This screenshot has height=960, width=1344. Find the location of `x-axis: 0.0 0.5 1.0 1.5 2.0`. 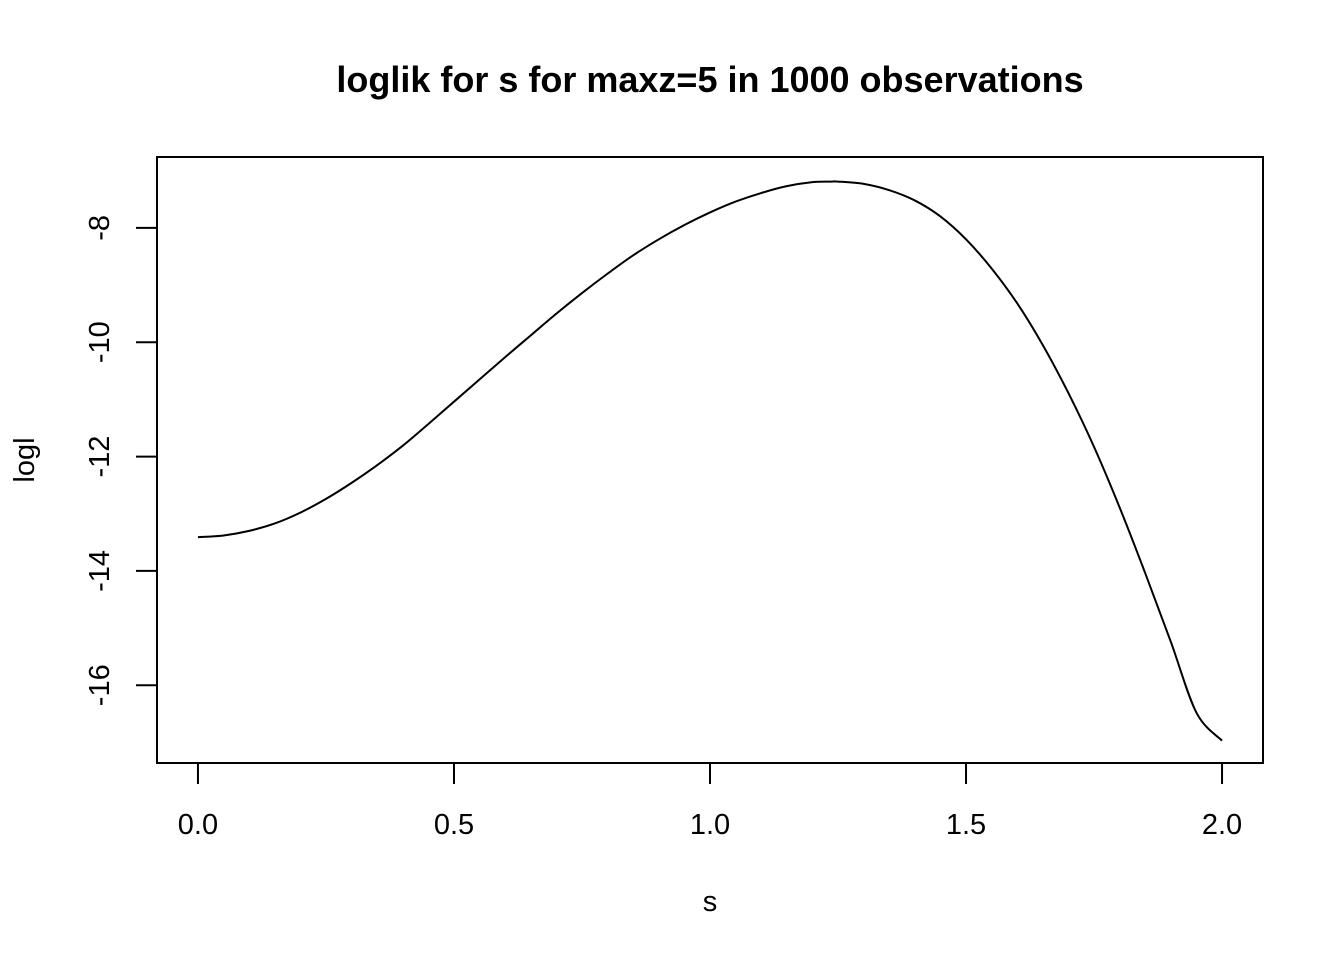

x-axis: 0.0 0.5 1.0 1.5 2.0 is located at coordinates (710, 801).